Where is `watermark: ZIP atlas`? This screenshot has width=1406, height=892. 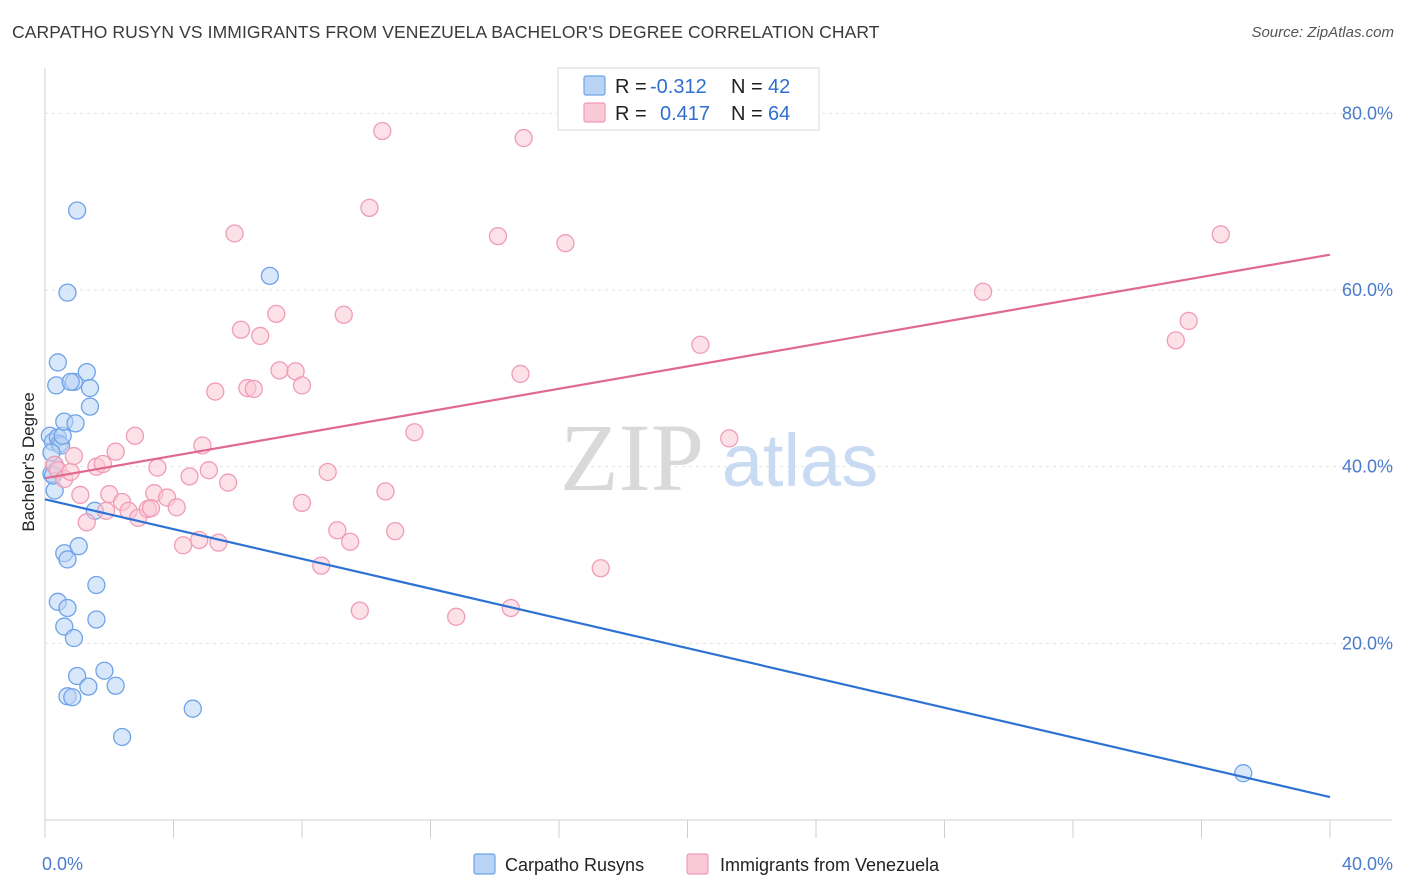 watermark: ZIP atlas is located at coordinates (719, 457).